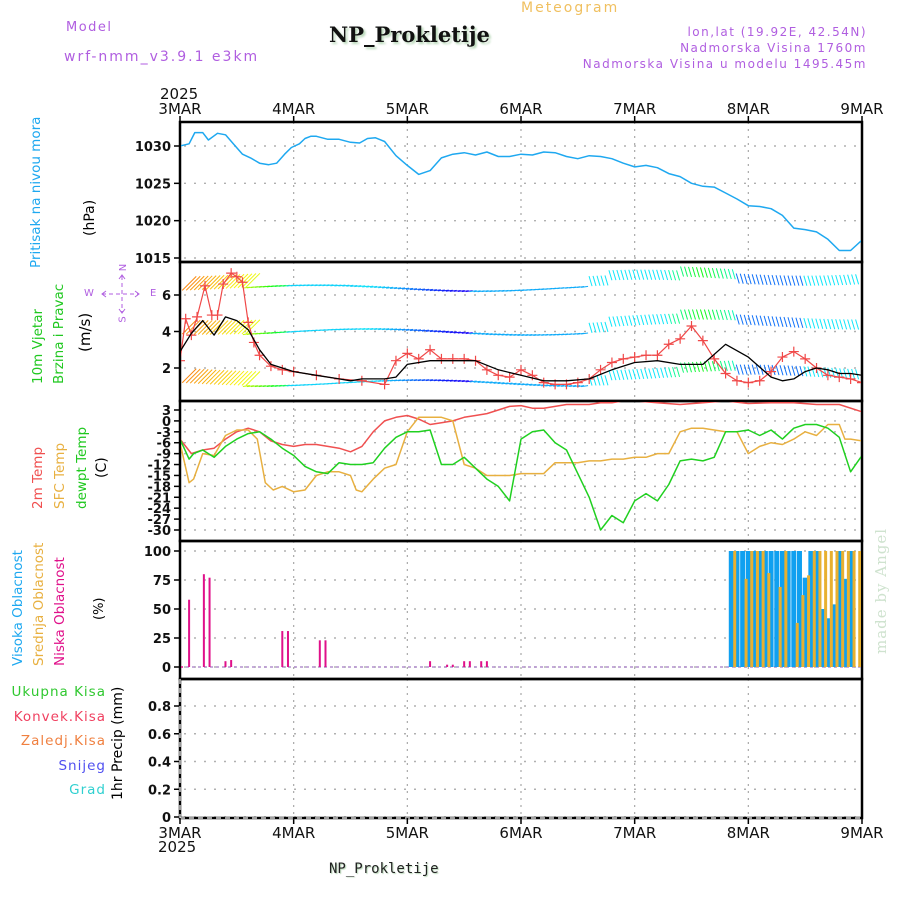  Describe the element at coordinates (166, 411) in the screenshot. I see `temp-ytick-label: 3` at that location.